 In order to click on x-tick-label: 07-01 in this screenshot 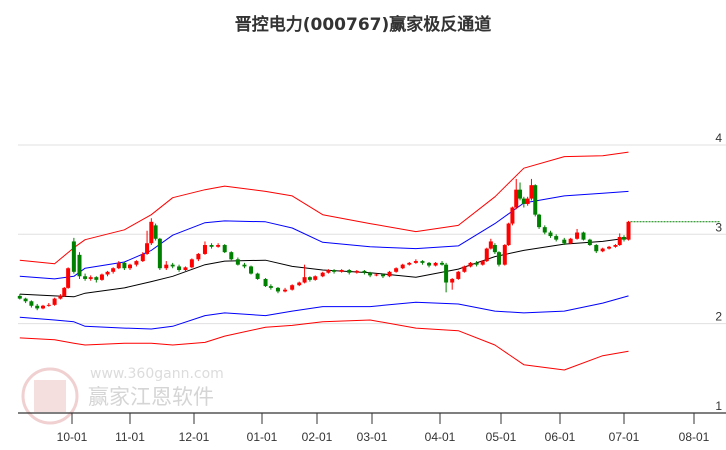, I will do `click(624, 437)`.